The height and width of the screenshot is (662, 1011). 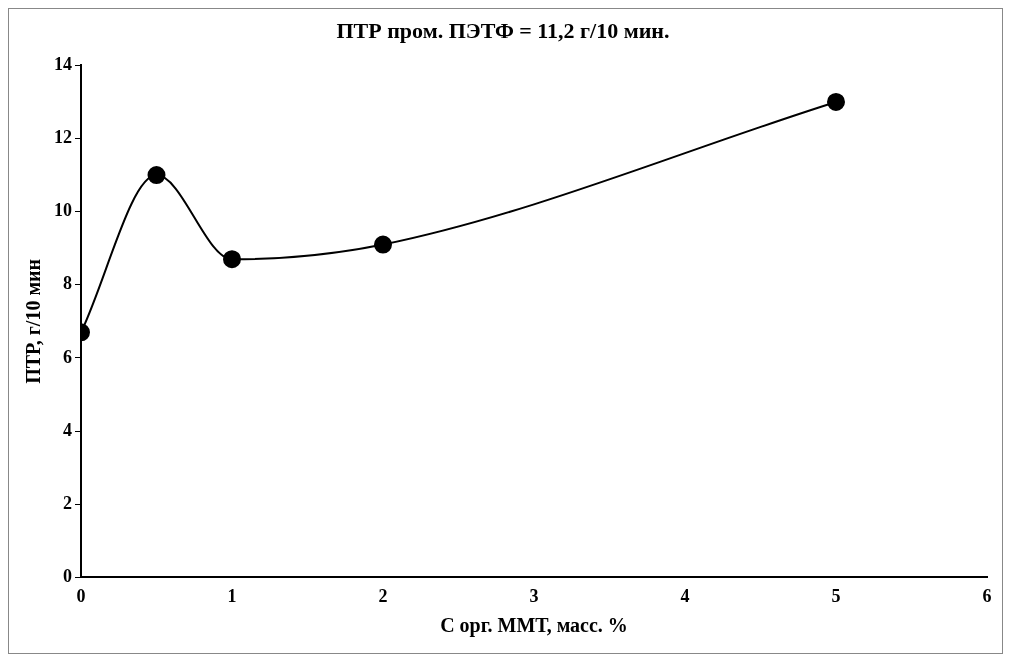 I want to click on x-tick-label: 3, so click(x=534, y=595).